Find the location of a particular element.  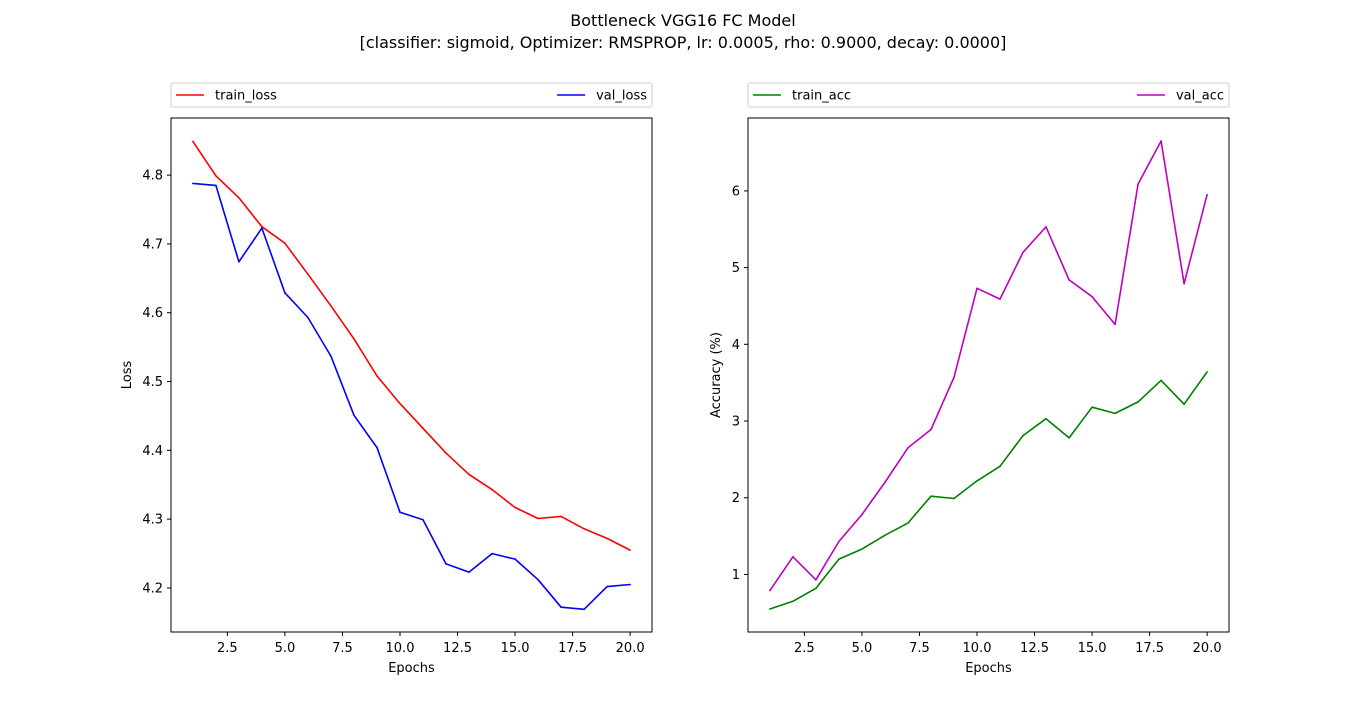

legend-label-train_acc: train_acc is located at coordinates (821, 96).